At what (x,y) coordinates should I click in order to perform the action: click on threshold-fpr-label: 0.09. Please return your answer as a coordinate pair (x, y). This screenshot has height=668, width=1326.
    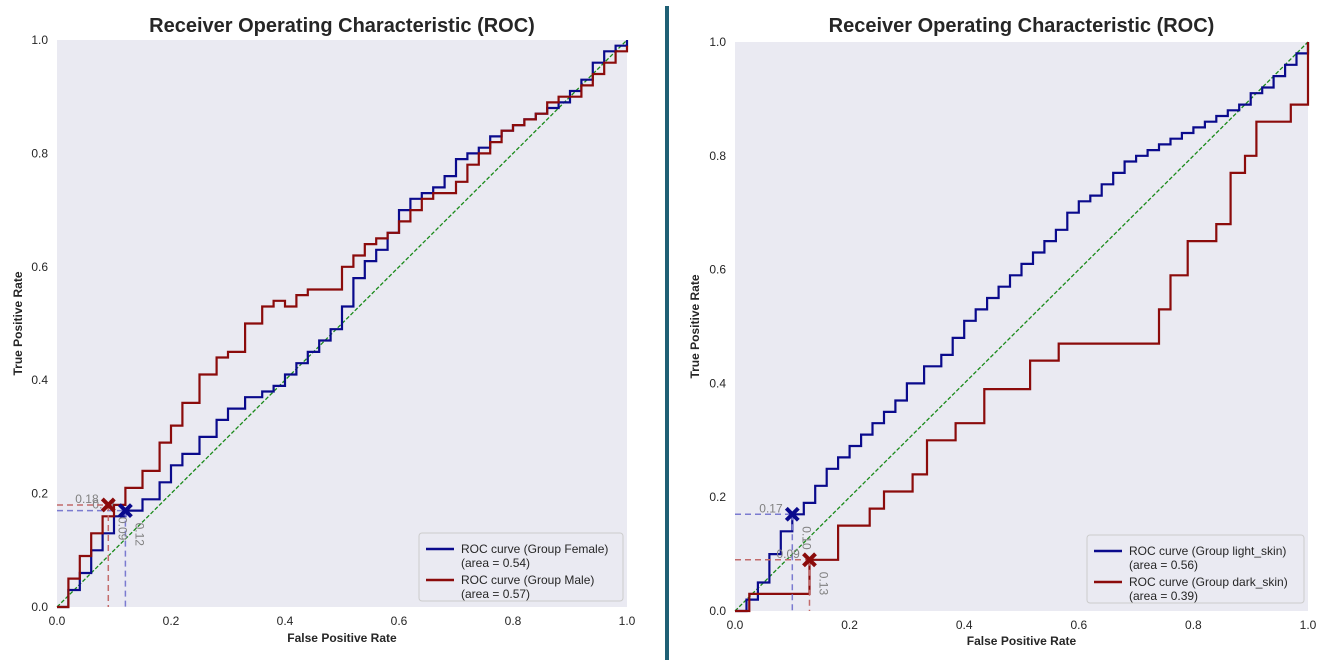
    Looking at the image, I should click on (122, 529).